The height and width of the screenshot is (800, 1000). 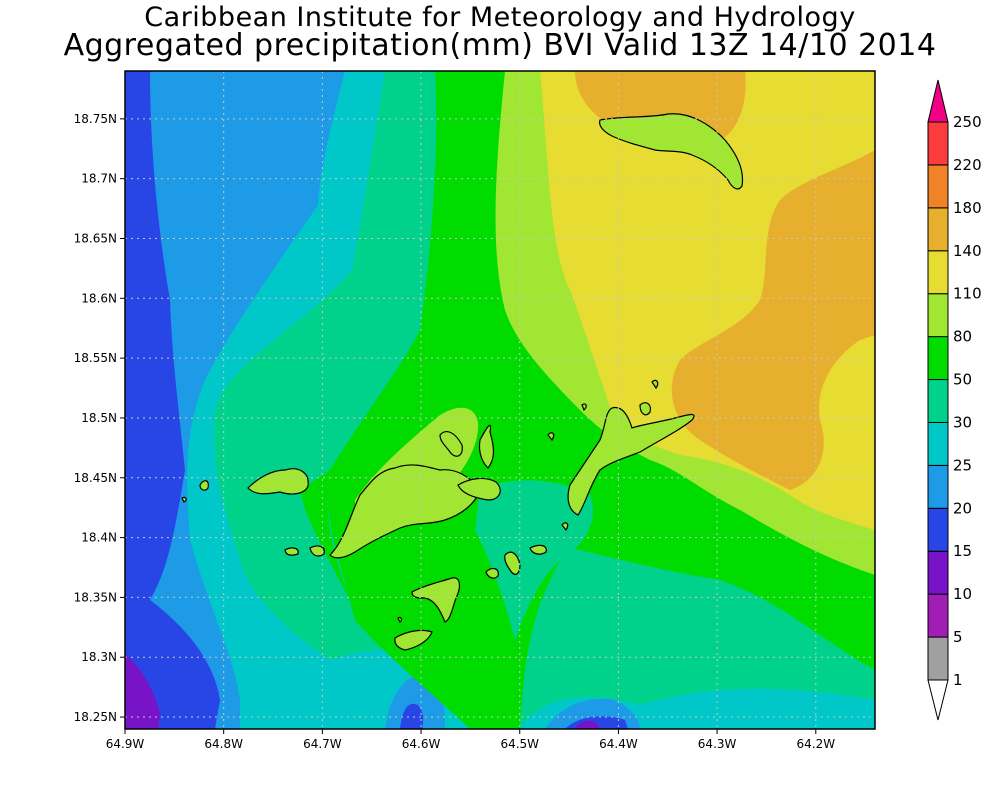 I want to click on y-tick-label: 18.45N, so click(x=95, y=478).